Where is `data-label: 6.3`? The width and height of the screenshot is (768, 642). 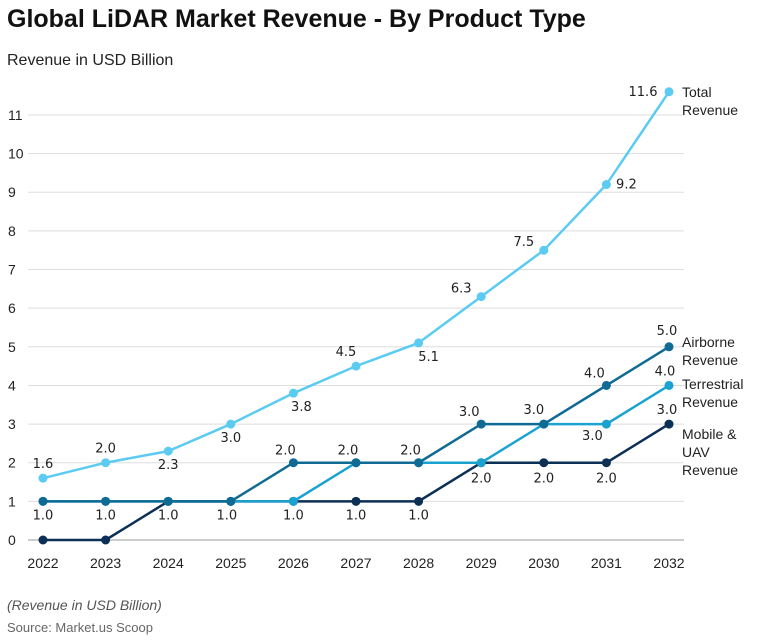
data-label: 6.3 is located at coordinates (461, 289).